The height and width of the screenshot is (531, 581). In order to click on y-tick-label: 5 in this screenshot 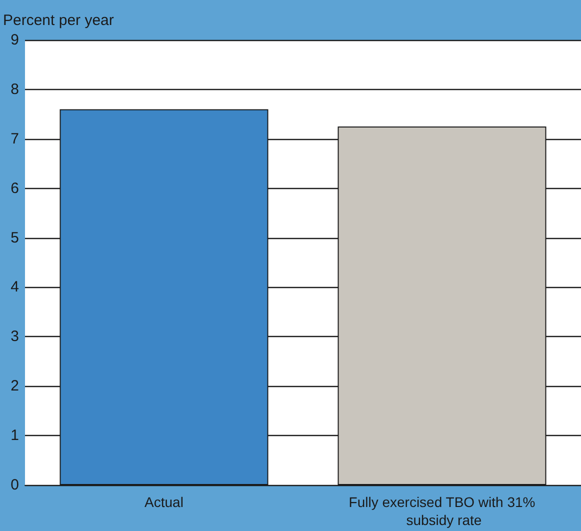, I will do `click(14, 237)`.